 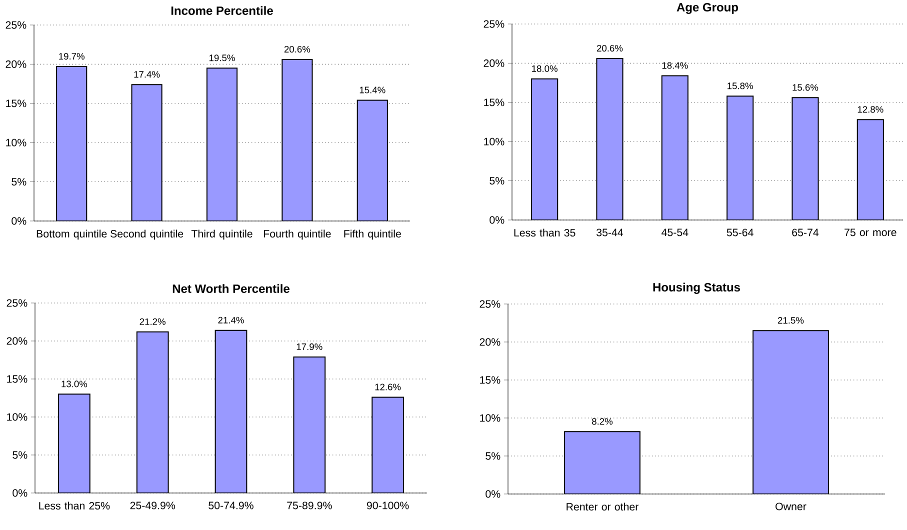 What do you see at coordinates (72, 56) in the screenshot?
I see `data-label: 19.7%` at bounding box center [72, 56].